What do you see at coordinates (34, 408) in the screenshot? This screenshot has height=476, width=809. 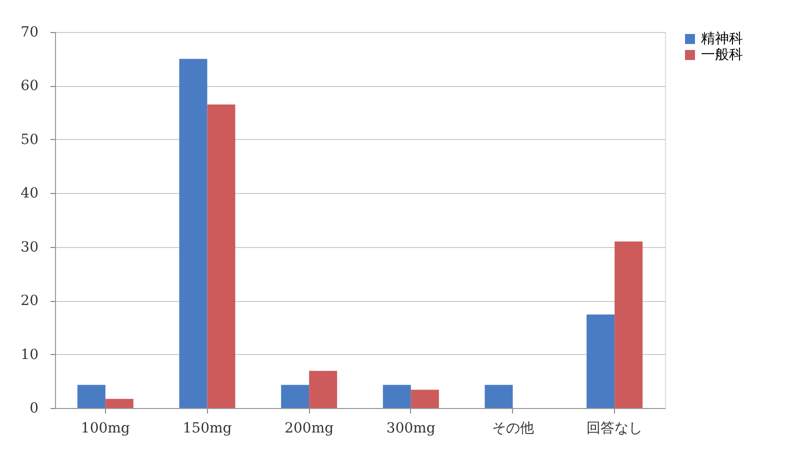 I see `y-tick-label: 0` at bounding box center [34, 408].